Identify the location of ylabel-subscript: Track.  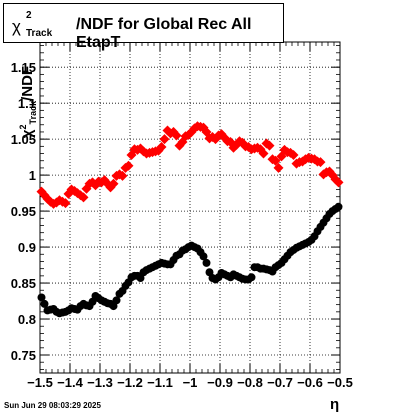
(33, 112).